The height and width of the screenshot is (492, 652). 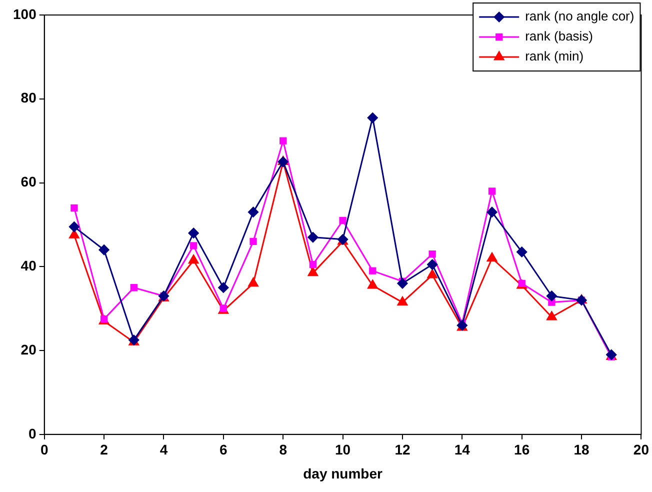 I want to click on x-tick-label: 8, so click(x=283, y=450).